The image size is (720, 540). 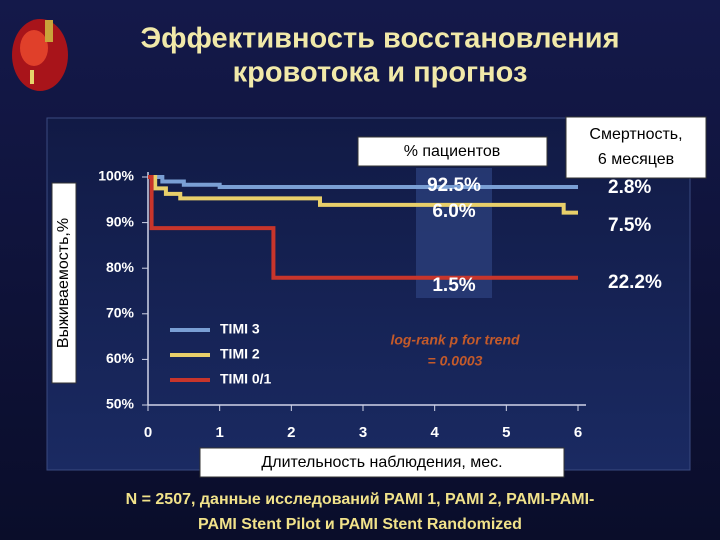 What do you see at coordinates (246, 379) in the screenshot?
I see `legend-label: TIMI 0/1` at bounding box center [246, 379].